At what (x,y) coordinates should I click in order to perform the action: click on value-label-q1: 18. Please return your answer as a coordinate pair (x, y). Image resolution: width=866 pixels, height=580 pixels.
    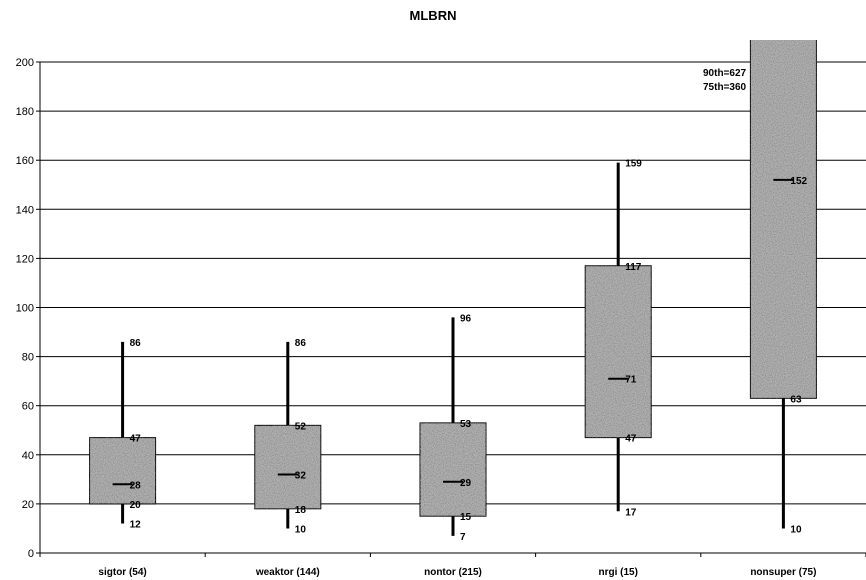
    Looking at the image, I should click on (301, 510).